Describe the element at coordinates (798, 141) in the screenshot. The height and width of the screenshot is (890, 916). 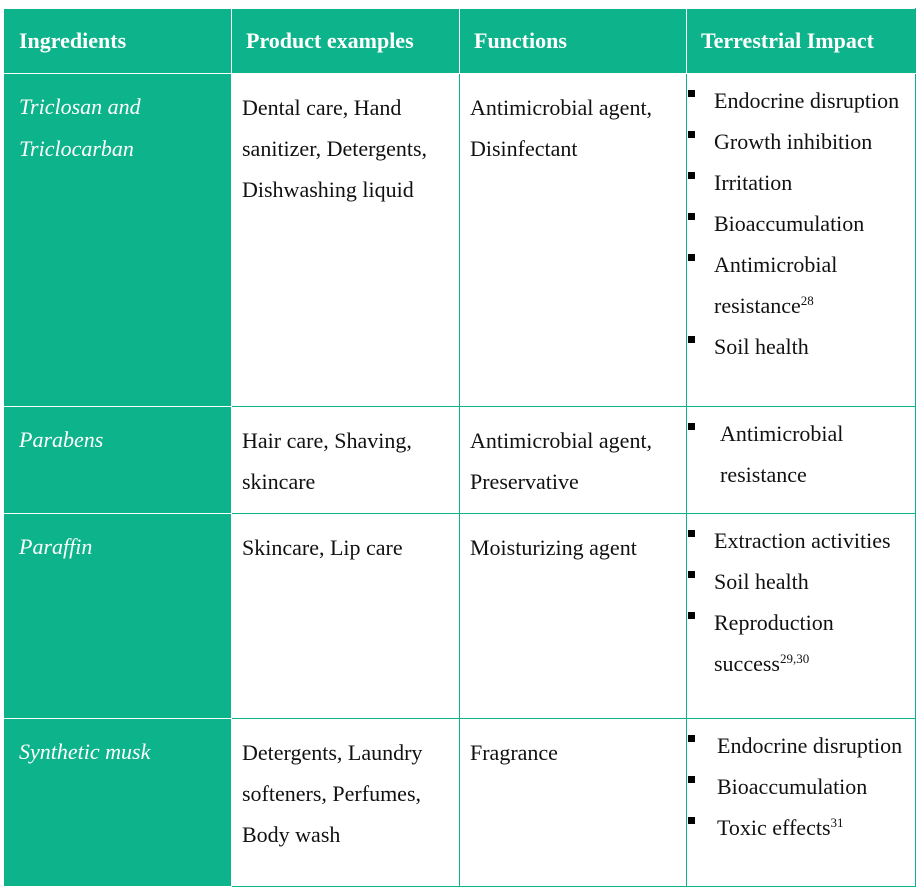
I see `impact-item: Growth inhibition` at that location.